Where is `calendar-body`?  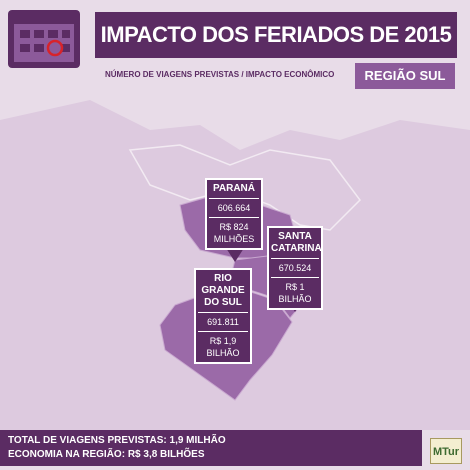
calendar-body is located at coordinates (44, 43).